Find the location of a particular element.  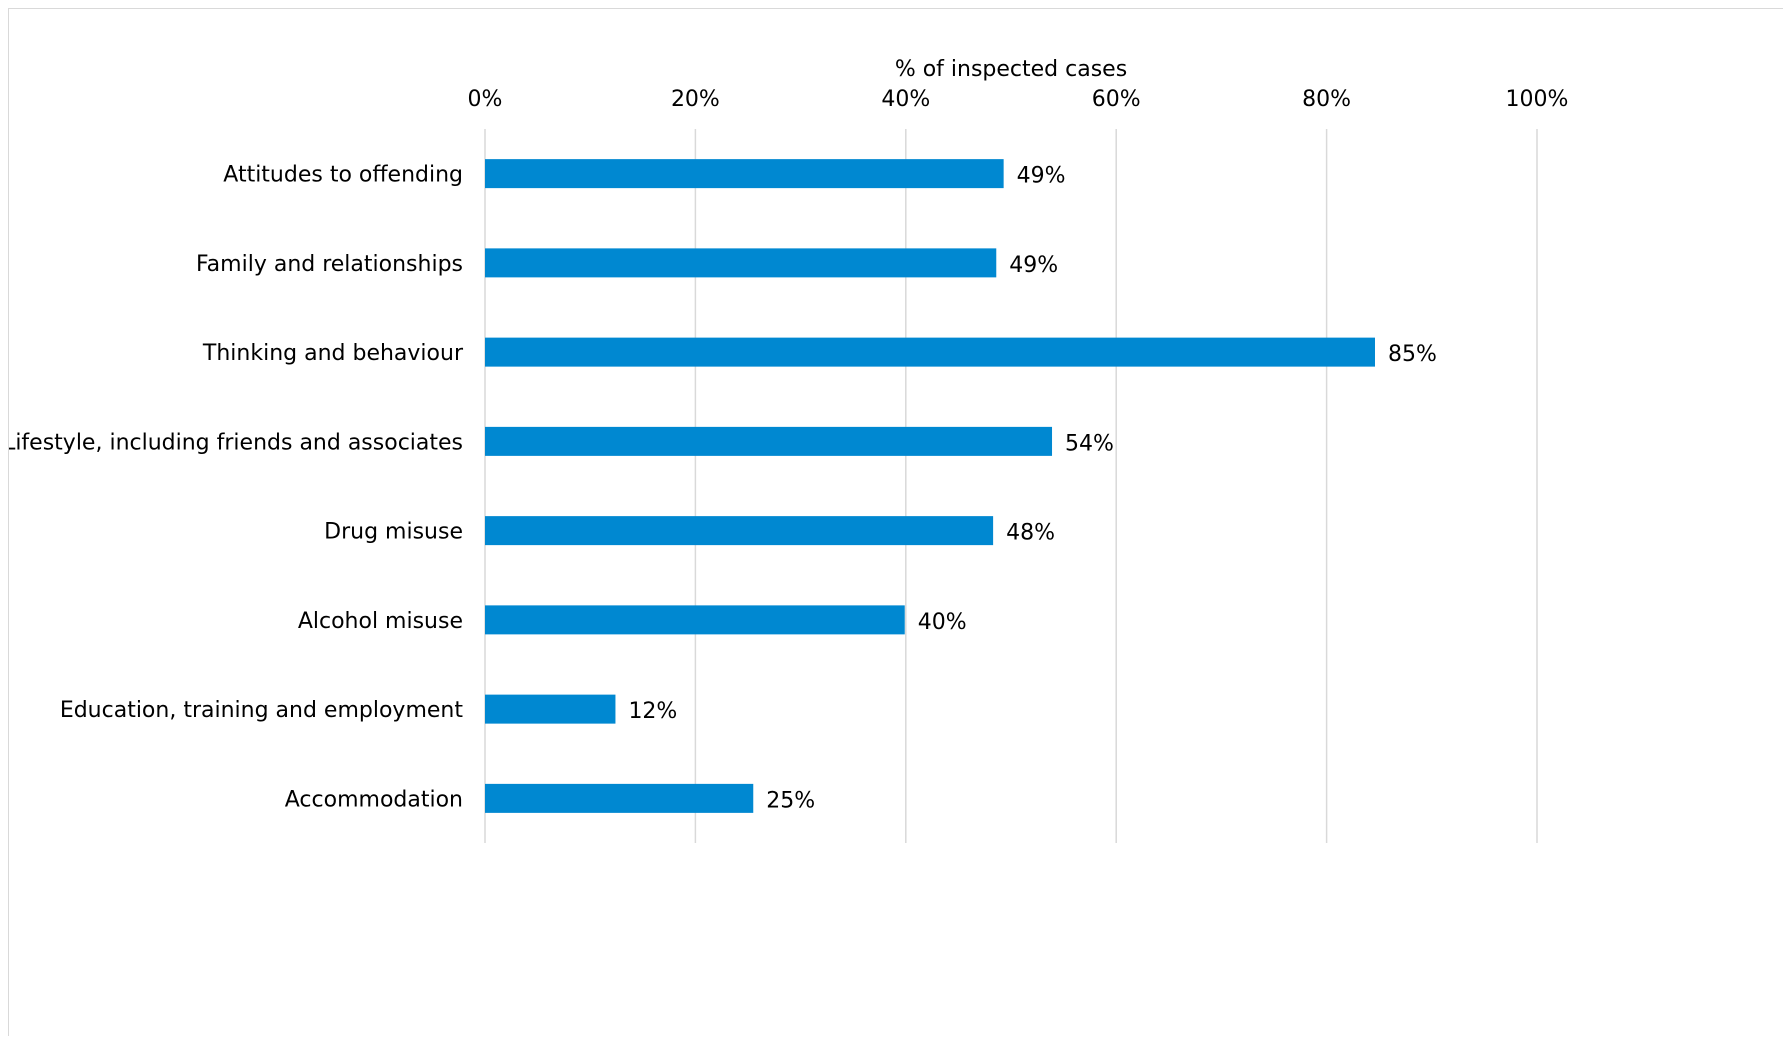

x-tick-label: 0% is located at coordinates (485, 99).